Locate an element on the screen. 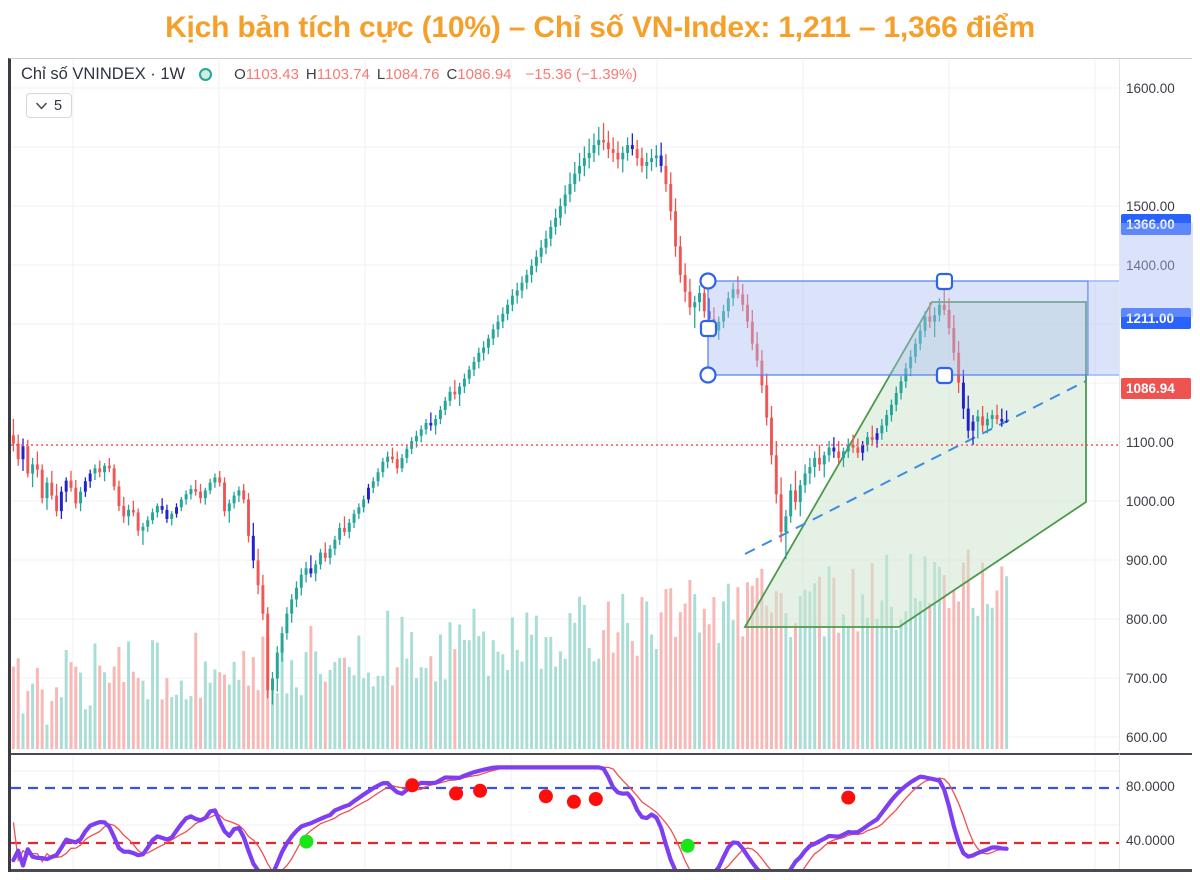  indicator-list-toggle: 5 is located at coordinates (49, 105).